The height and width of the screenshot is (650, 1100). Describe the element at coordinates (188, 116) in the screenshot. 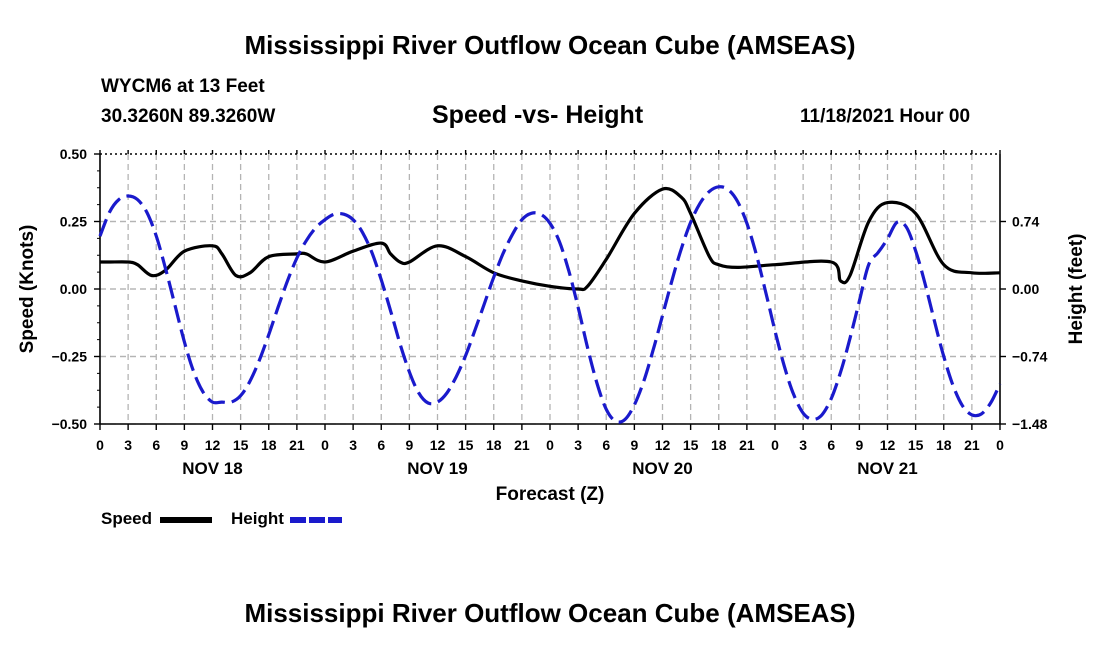

I see `coordinates-label: 30.3260N 89.3260W` at that location.